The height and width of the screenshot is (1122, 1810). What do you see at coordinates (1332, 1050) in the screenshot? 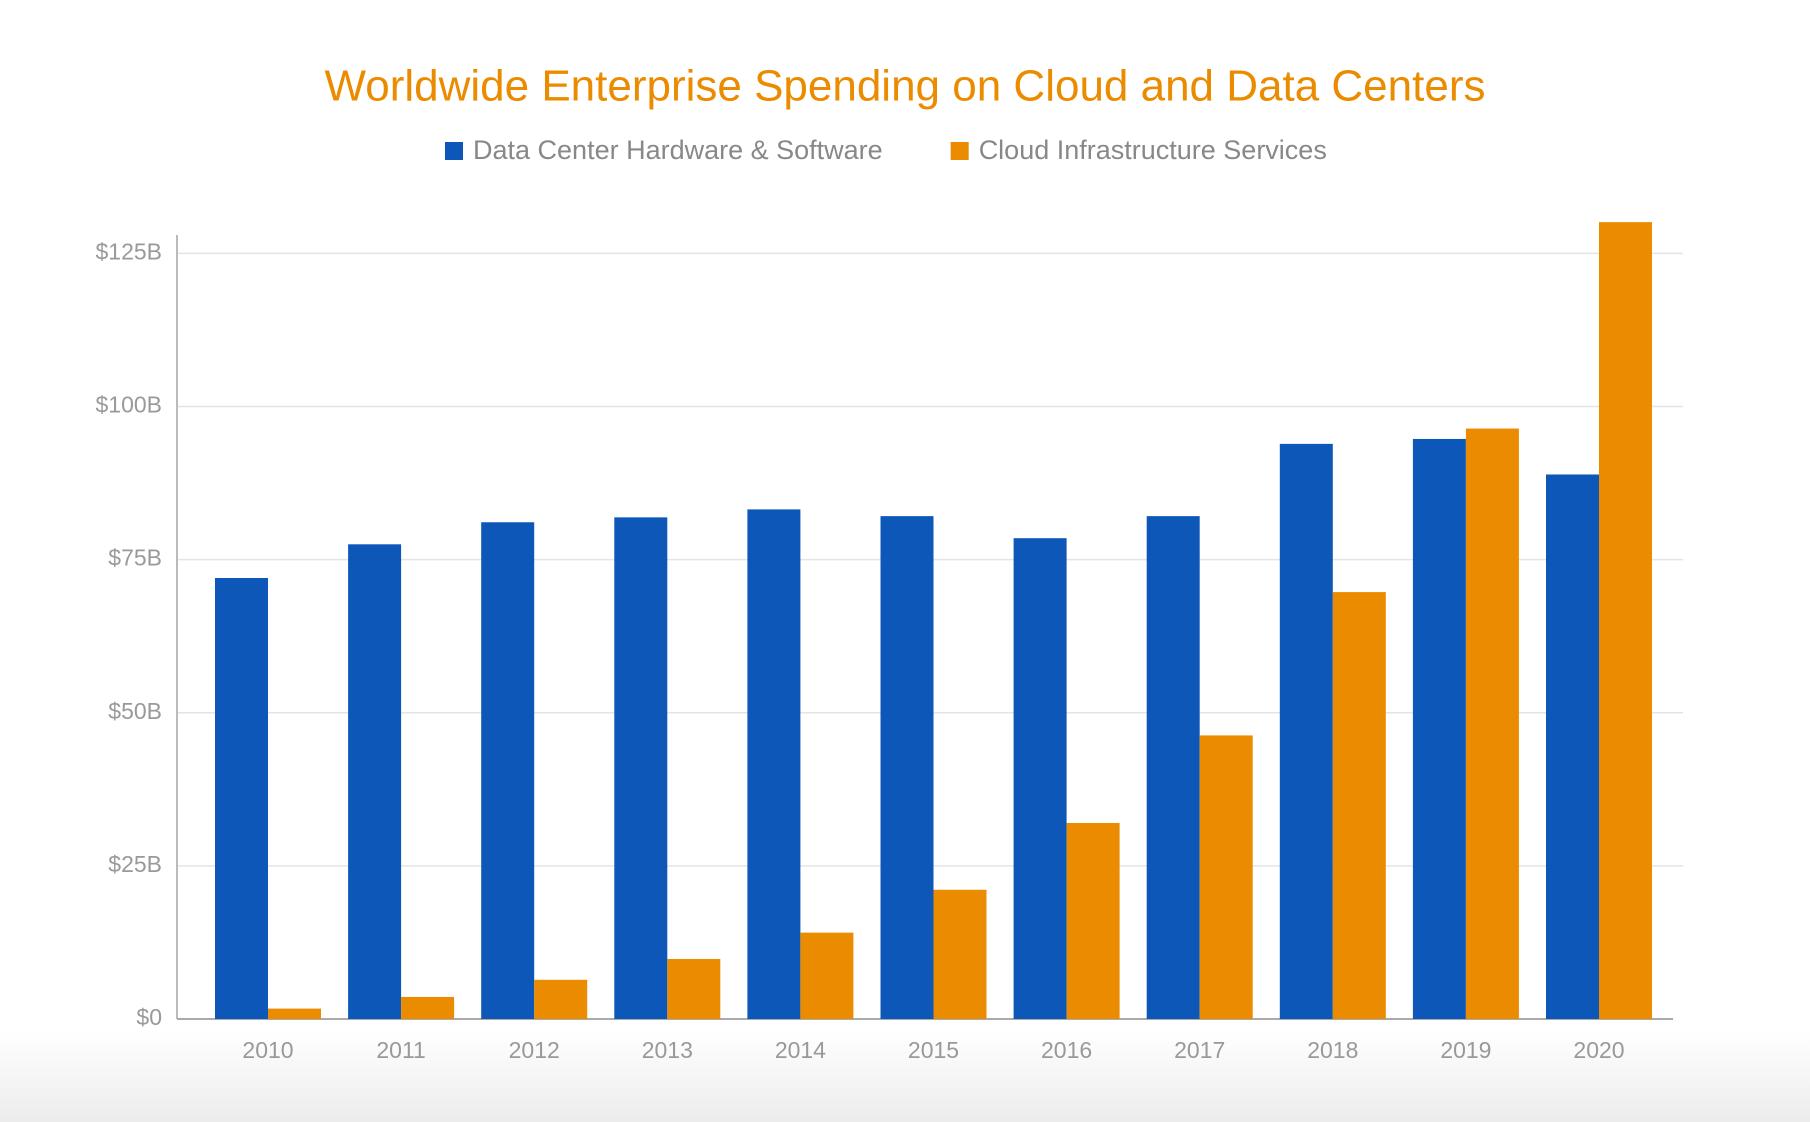
I see `x-tick-label: 2018` at bounding box center [1332, 1050].